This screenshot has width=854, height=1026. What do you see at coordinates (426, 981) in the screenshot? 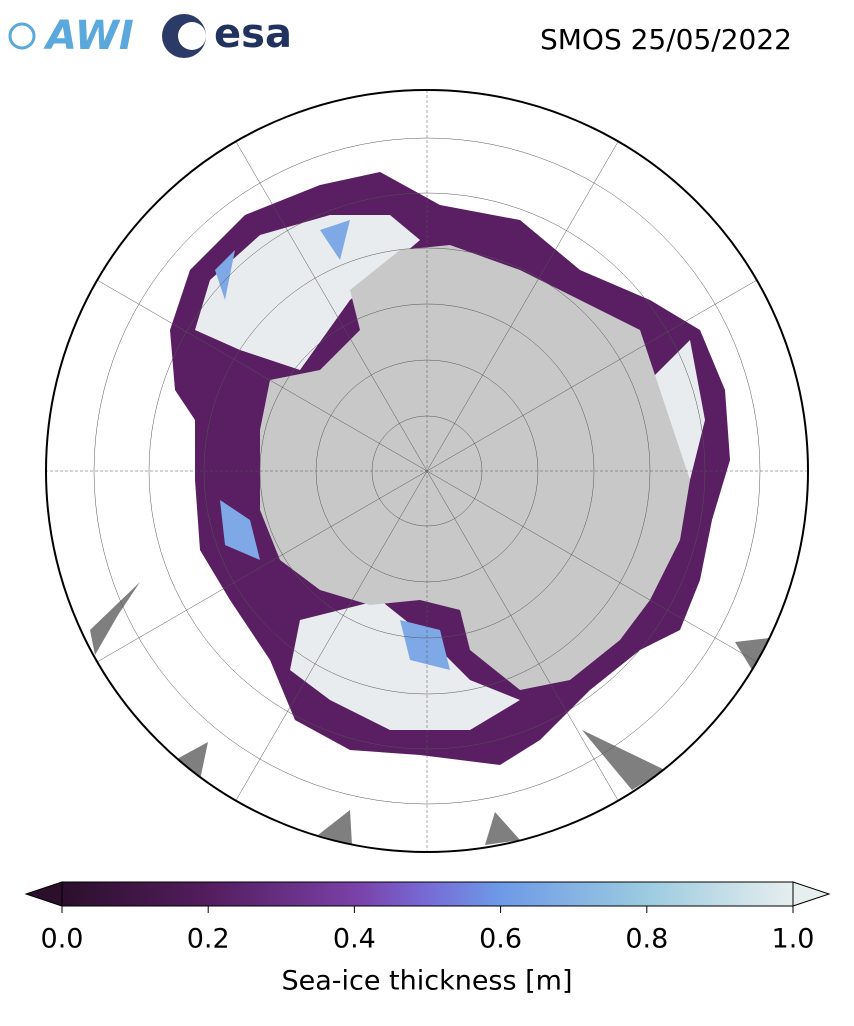
I see `colorbar-label: Sea-ice thickness [m]` at bounding box center [426, 981].